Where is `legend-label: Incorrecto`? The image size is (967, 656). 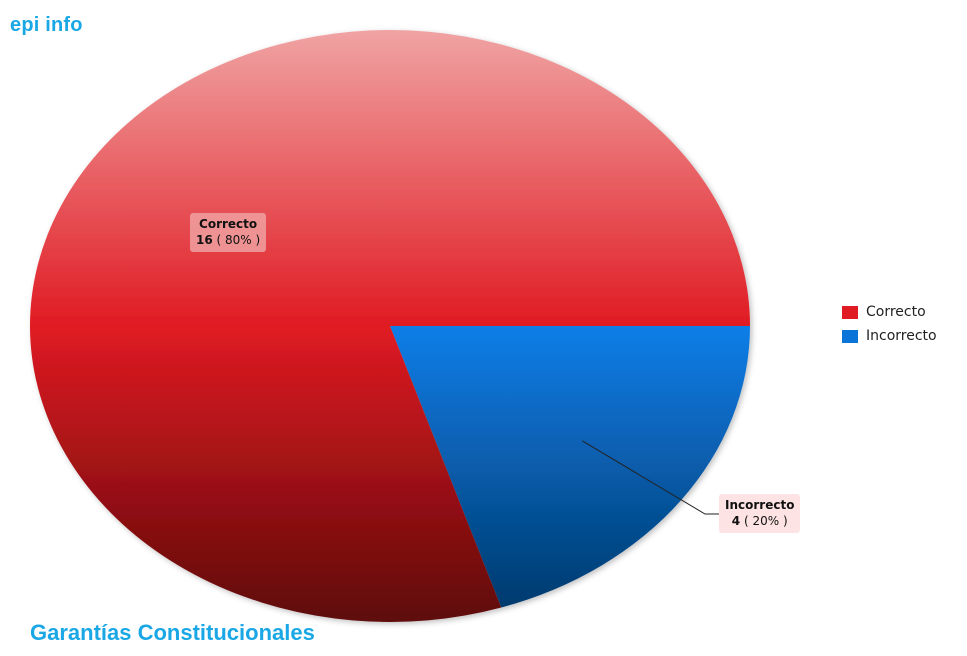
legend-label: Incorrecto is located at coordinates (901, 336).